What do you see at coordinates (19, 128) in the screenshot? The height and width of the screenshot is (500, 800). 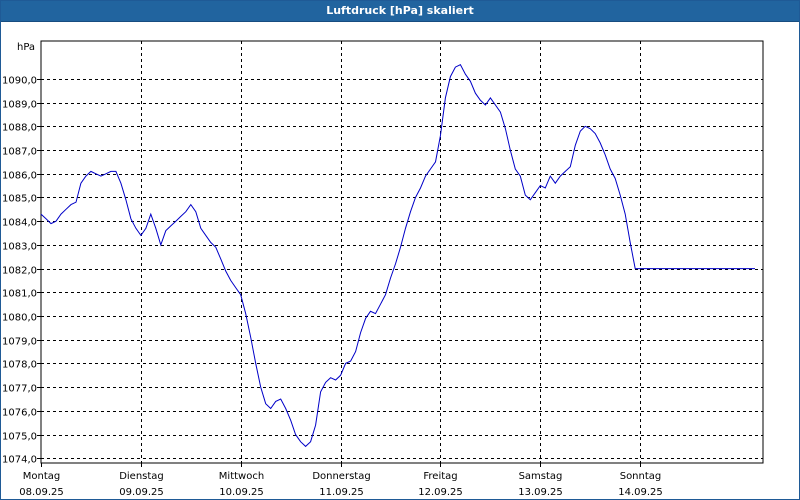 I see `y-tick-label: 1088,0` at bounding box center [19, 128].